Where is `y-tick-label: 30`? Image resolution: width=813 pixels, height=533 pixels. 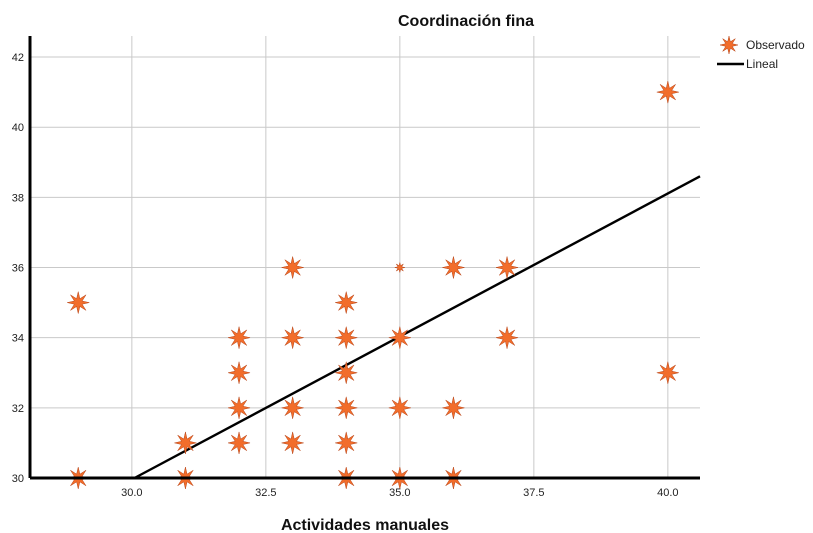 y-tick-label: 30 is located at coordinates (18, 479).